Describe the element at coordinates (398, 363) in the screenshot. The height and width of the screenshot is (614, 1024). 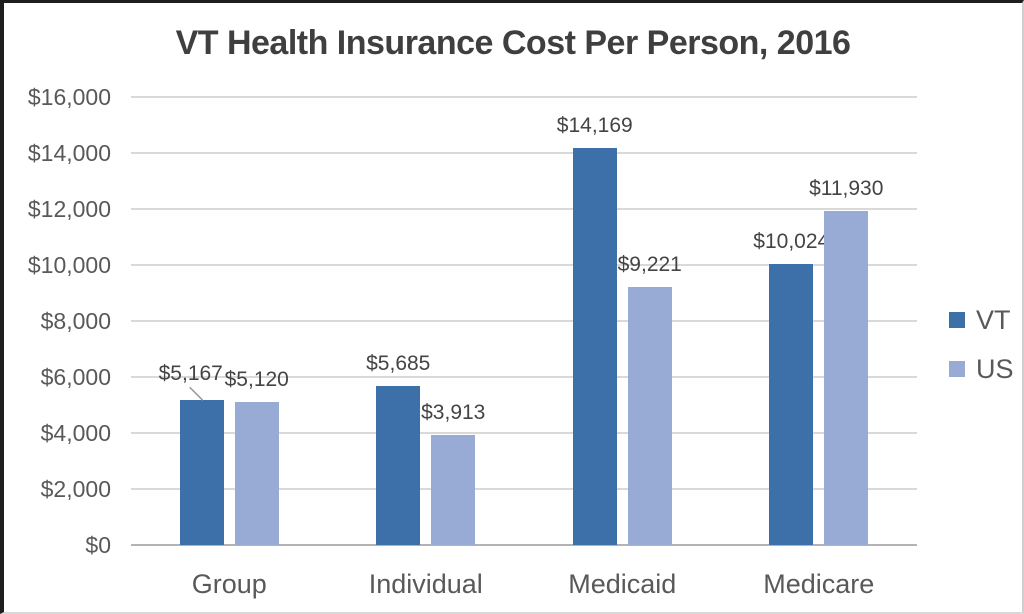
I see `data-label-vt-individual: $5,685` at that location.